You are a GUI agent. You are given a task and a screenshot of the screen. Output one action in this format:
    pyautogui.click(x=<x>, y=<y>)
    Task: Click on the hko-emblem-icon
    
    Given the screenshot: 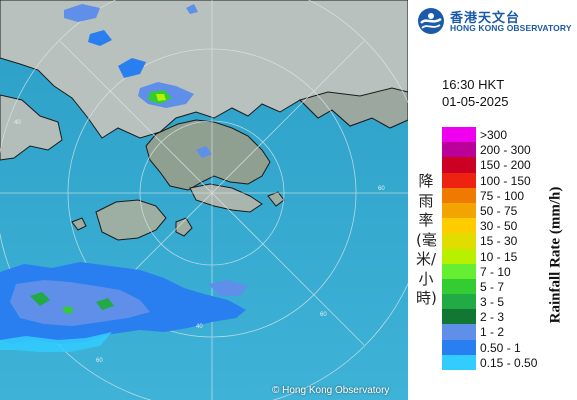 What is the action you would take?
    pyautogui.click(x=431, y=21)
    